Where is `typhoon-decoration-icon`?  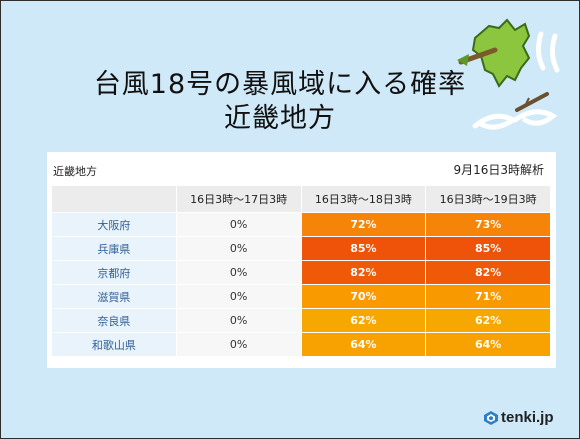 typhoon-decoration-icon is located at coordinates (508, 74).